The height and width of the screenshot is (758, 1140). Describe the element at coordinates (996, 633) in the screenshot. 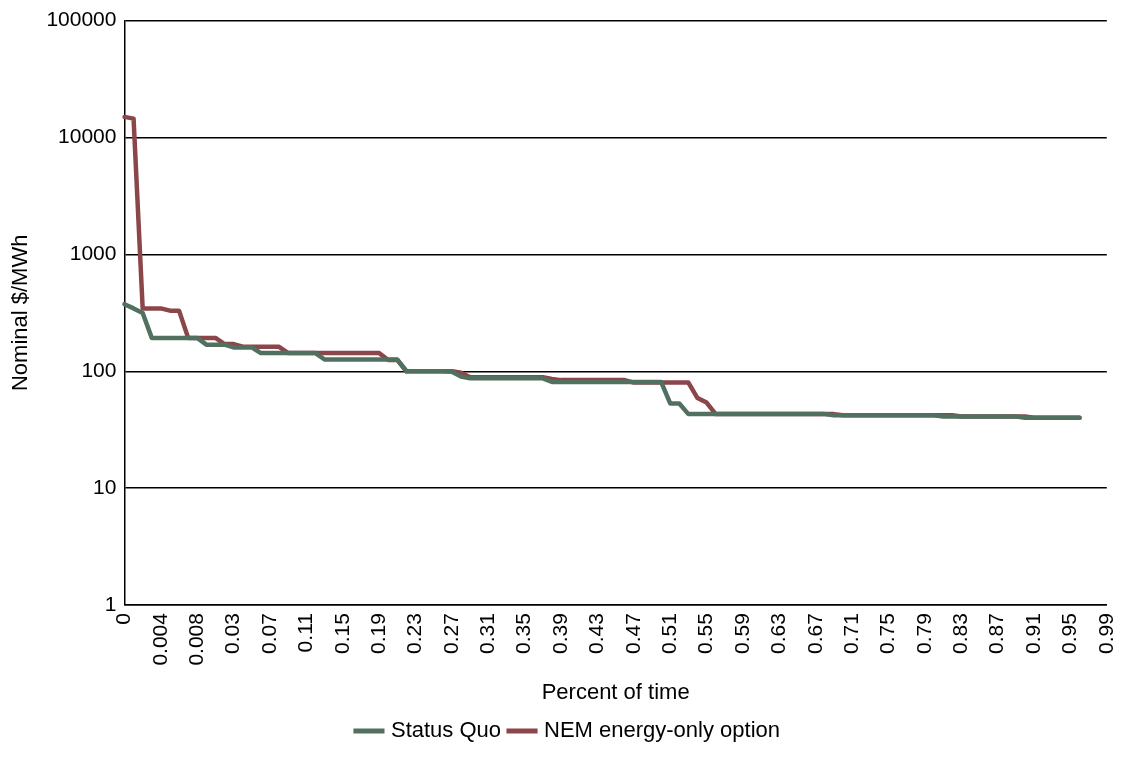

I see `x-tick-label: 0.87` at that location.